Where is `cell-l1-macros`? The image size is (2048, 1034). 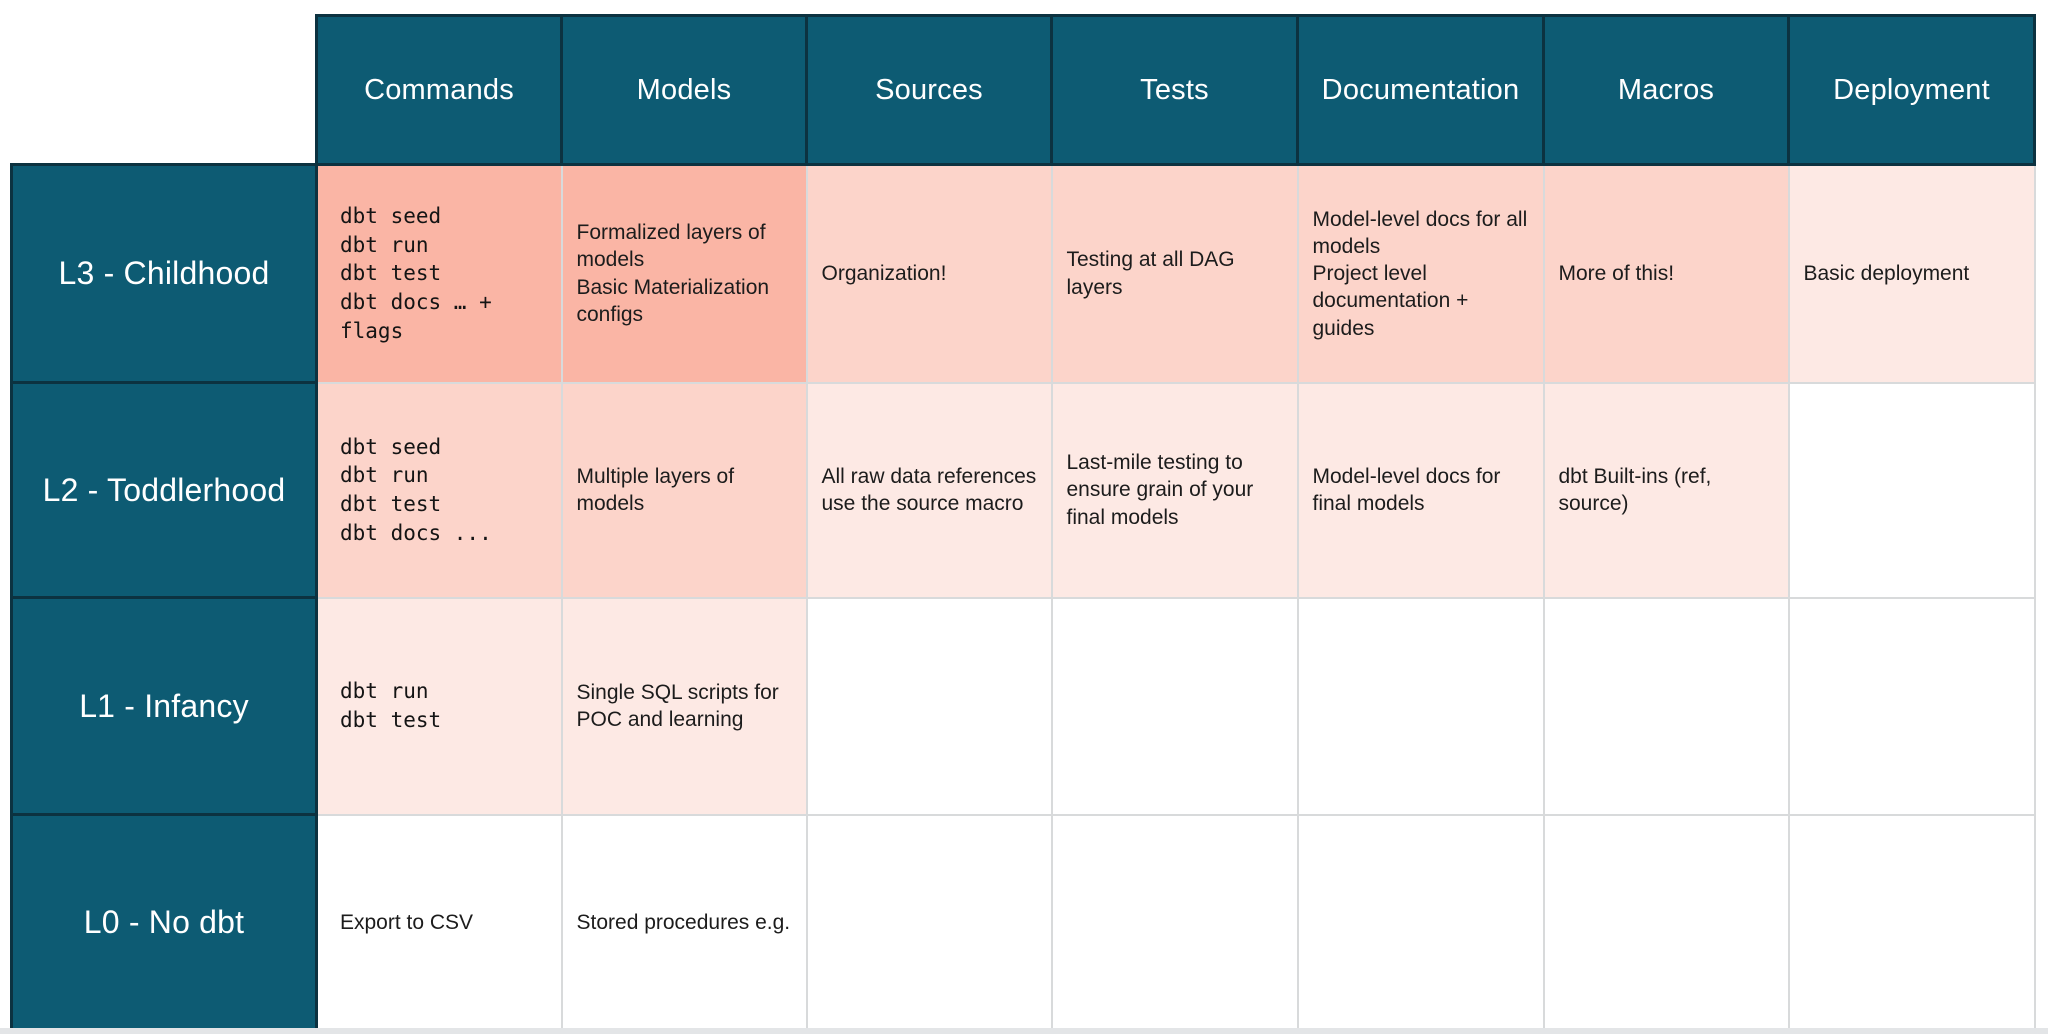 cell-l1-macros is located at coordinates (1666, 706).